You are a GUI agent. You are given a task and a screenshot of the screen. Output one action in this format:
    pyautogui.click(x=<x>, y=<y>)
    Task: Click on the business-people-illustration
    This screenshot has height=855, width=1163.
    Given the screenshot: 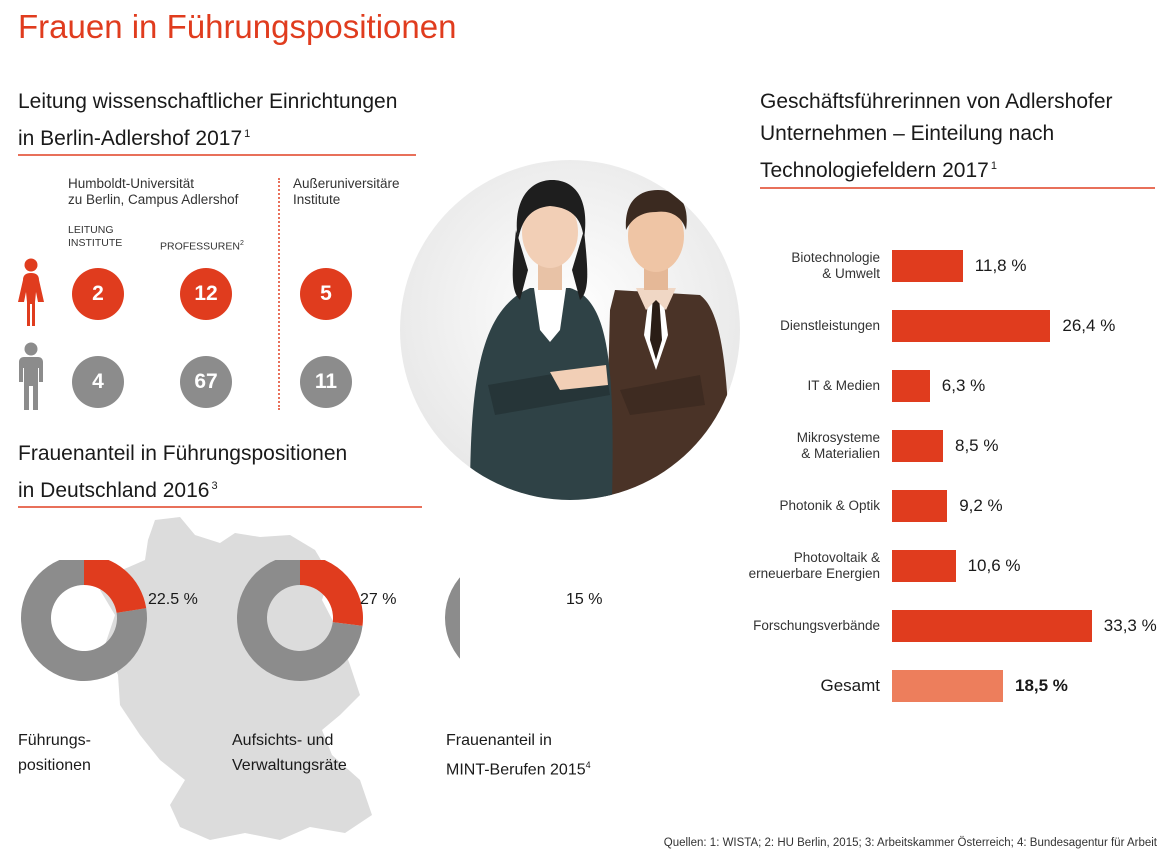 What is the action you would take?
    pyautogui.click(x=570, y=330)
    